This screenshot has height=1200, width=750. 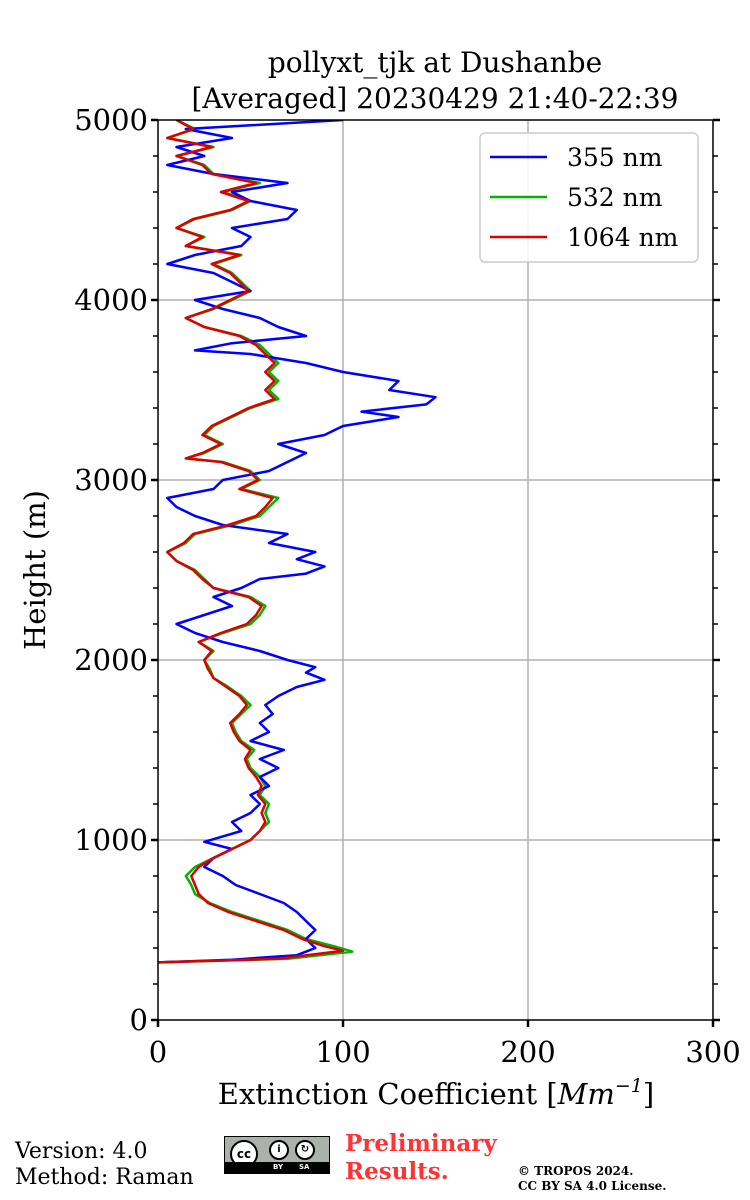 I want to click on copyright-line1: © TROPOS 2024., so click(x=576, y=1171).